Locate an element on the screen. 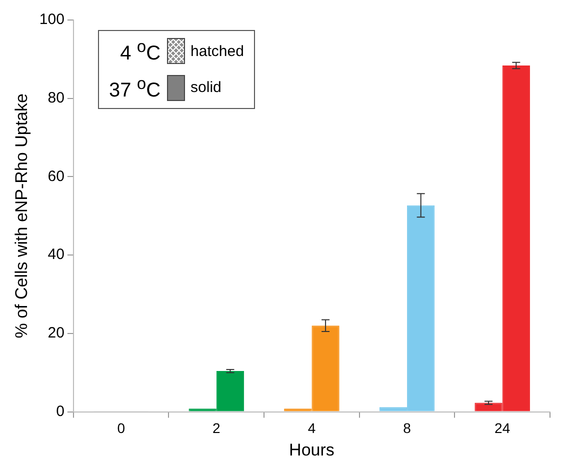 This screenshot has height=469, width=568. y-tick-label: 100 is located at coordinates (51, 19).